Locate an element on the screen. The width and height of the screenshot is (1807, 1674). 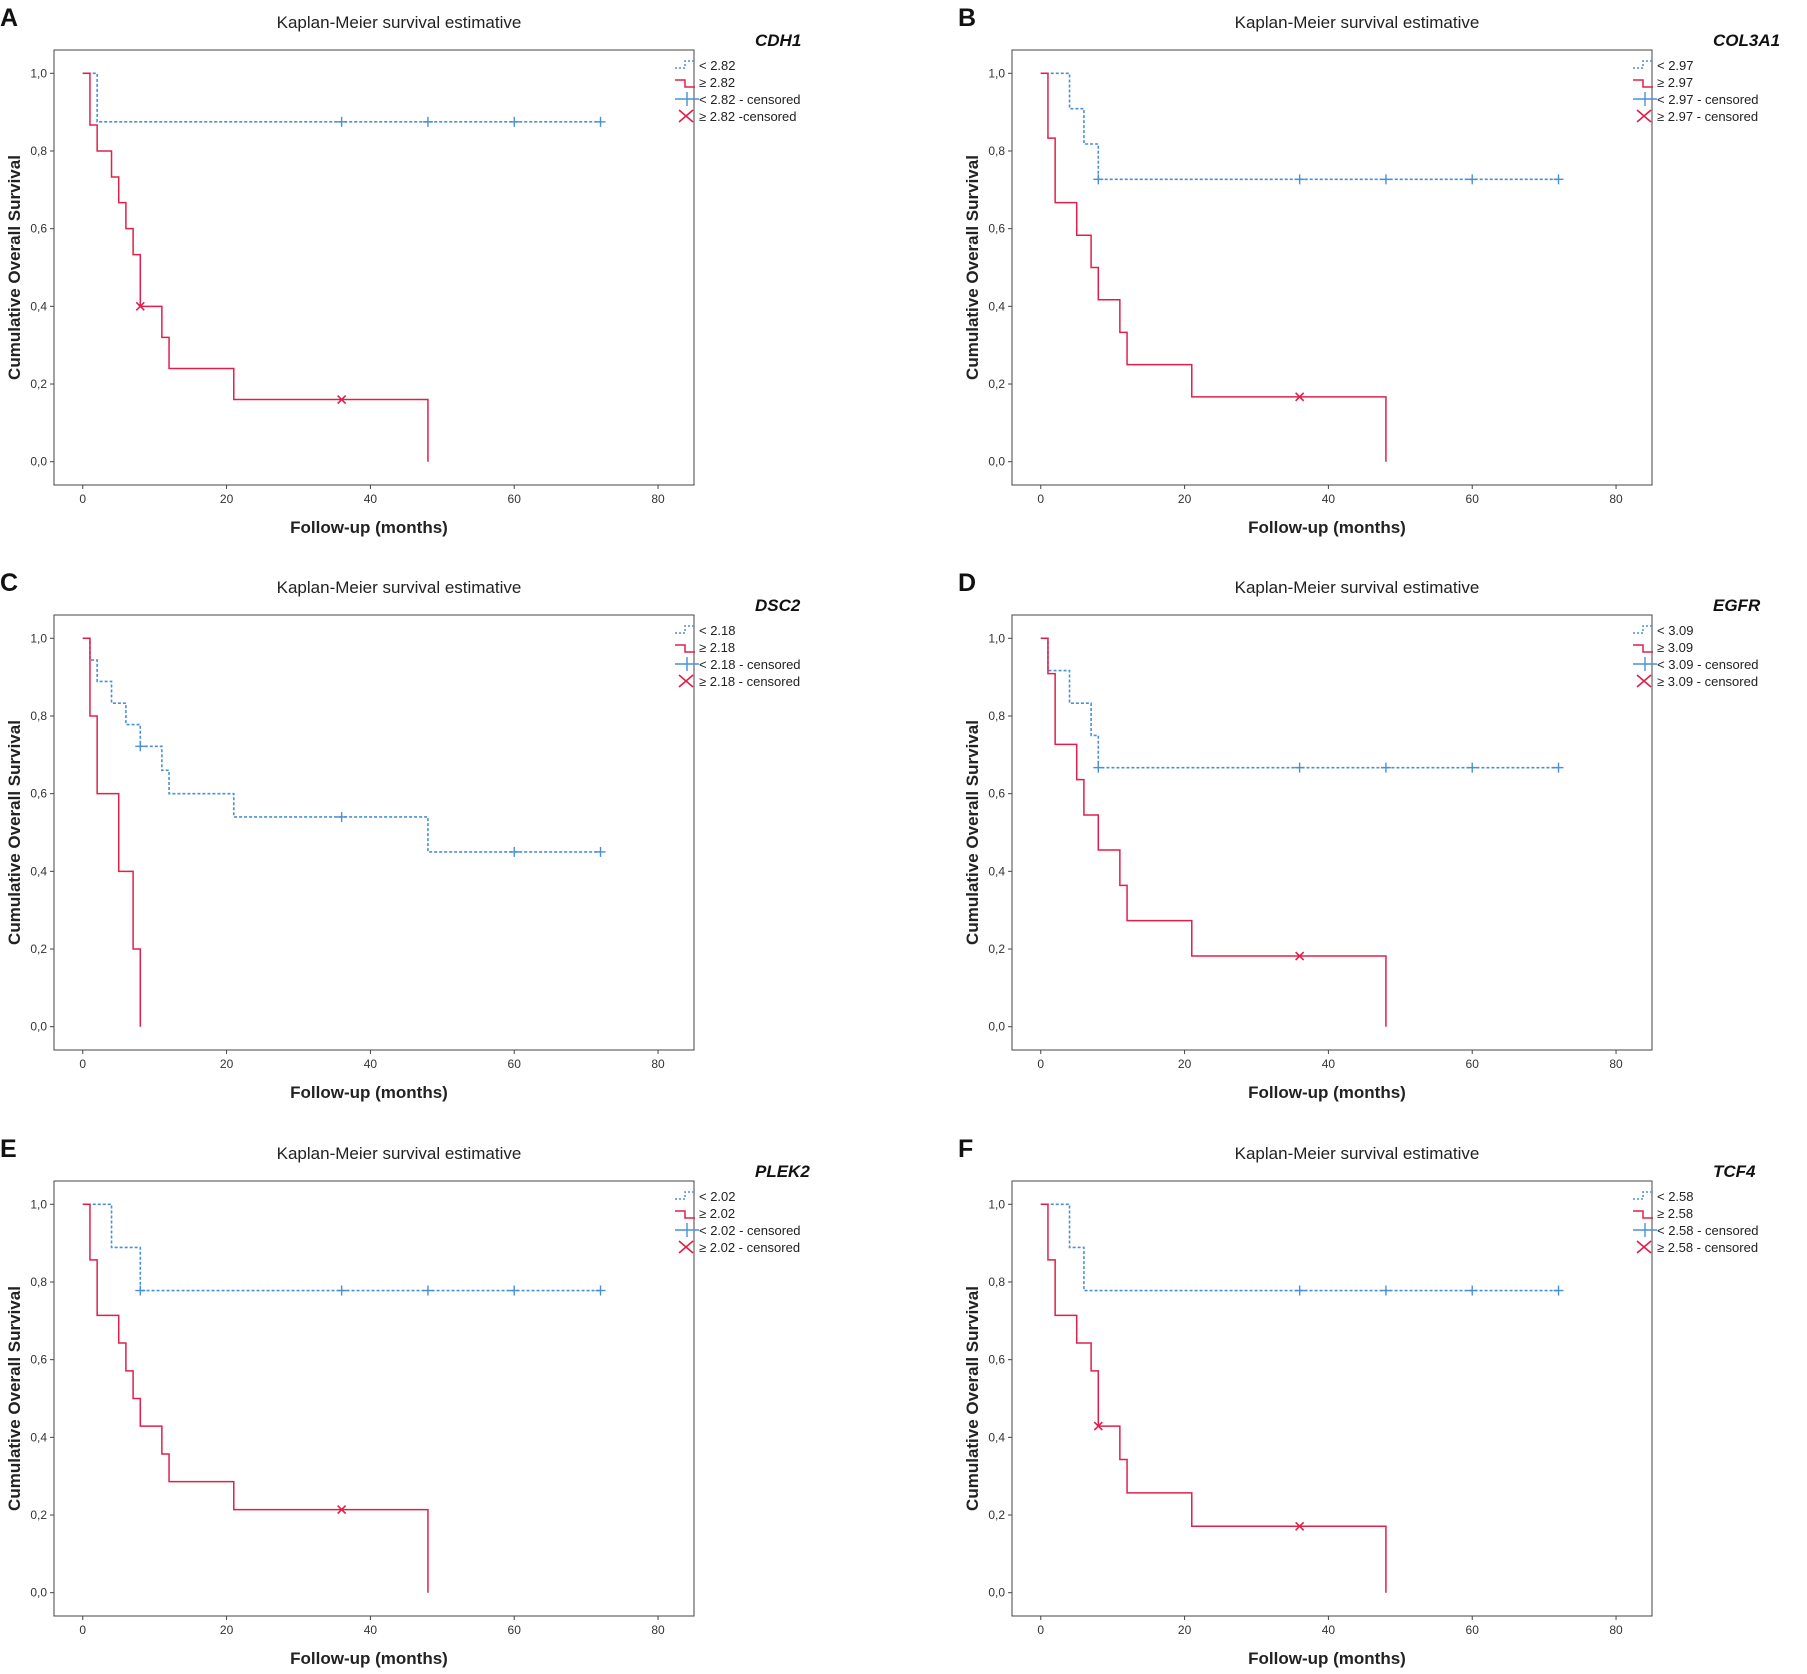
y-tick-label-f-3: 0,6 is located at coordinates (996, 1360).